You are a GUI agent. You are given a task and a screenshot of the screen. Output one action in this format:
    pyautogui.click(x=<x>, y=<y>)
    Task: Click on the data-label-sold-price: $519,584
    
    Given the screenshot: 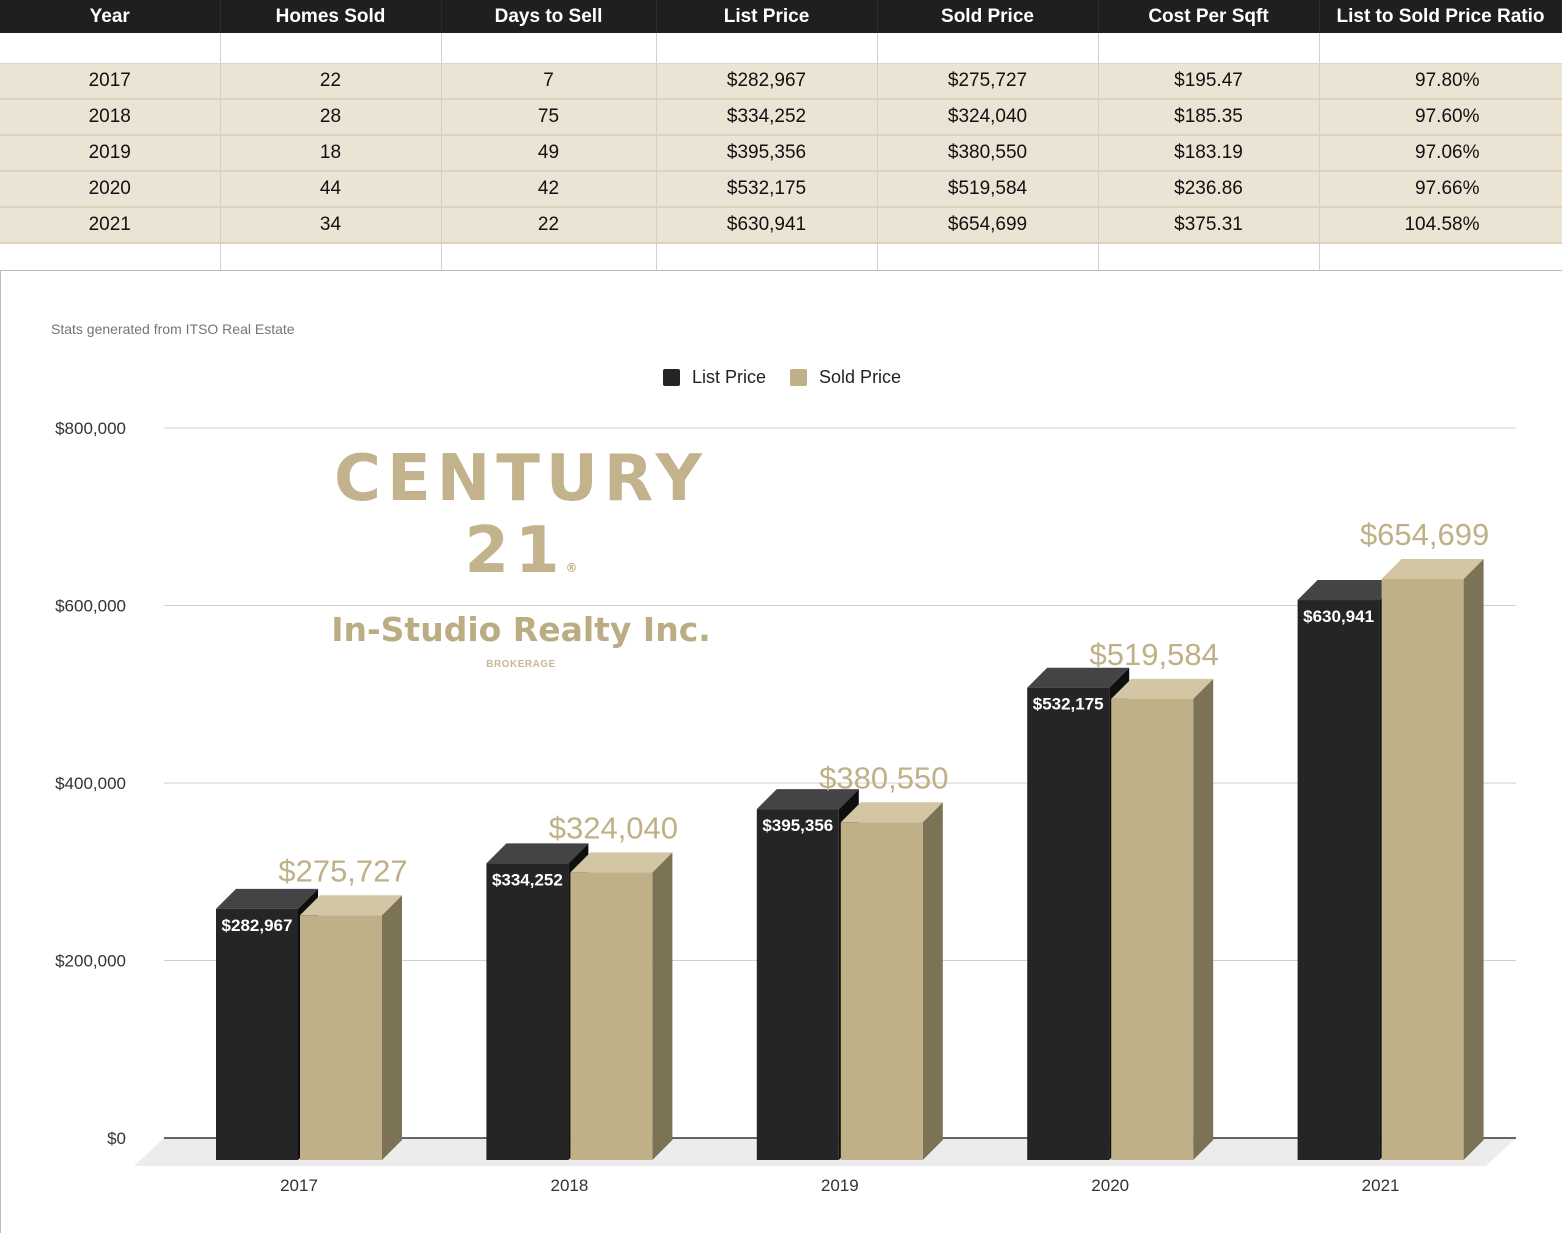 What is the action you would take?
    pyautogui.click(x=1154, y=654)
    